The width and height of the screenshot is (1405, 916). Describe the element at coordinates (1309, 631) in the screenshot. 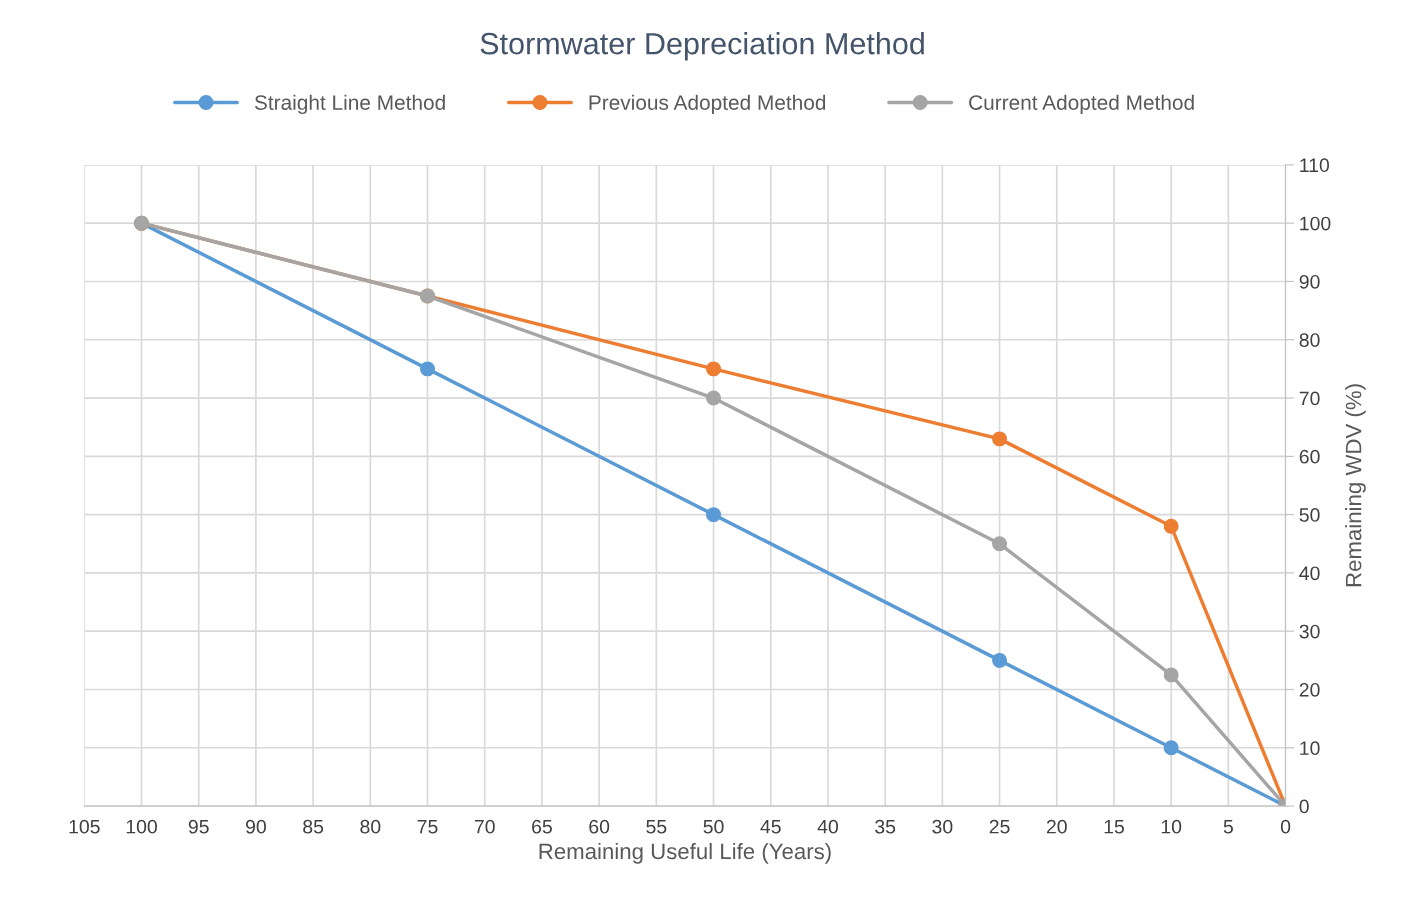

I see `y-tick-label: 30` at that location.